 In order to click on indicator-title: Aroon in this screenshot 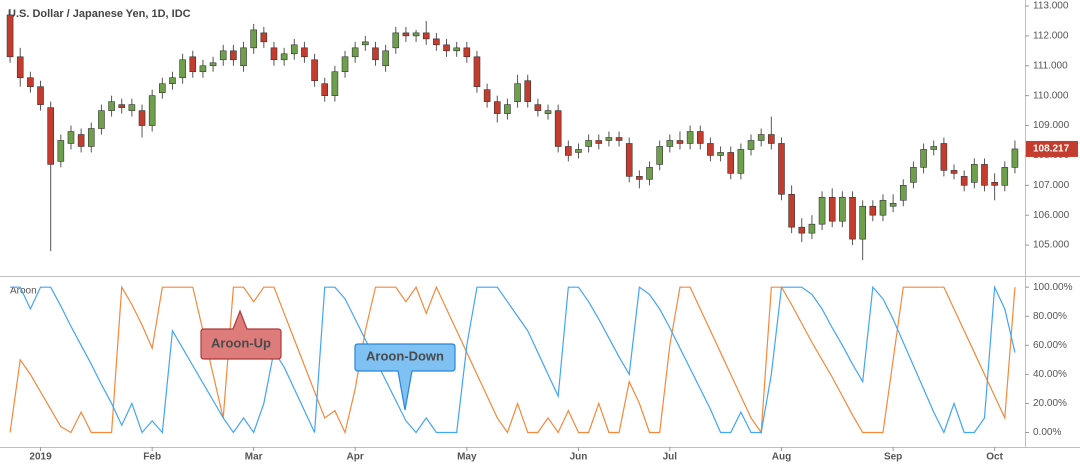, I will do `click(23, 291)`.